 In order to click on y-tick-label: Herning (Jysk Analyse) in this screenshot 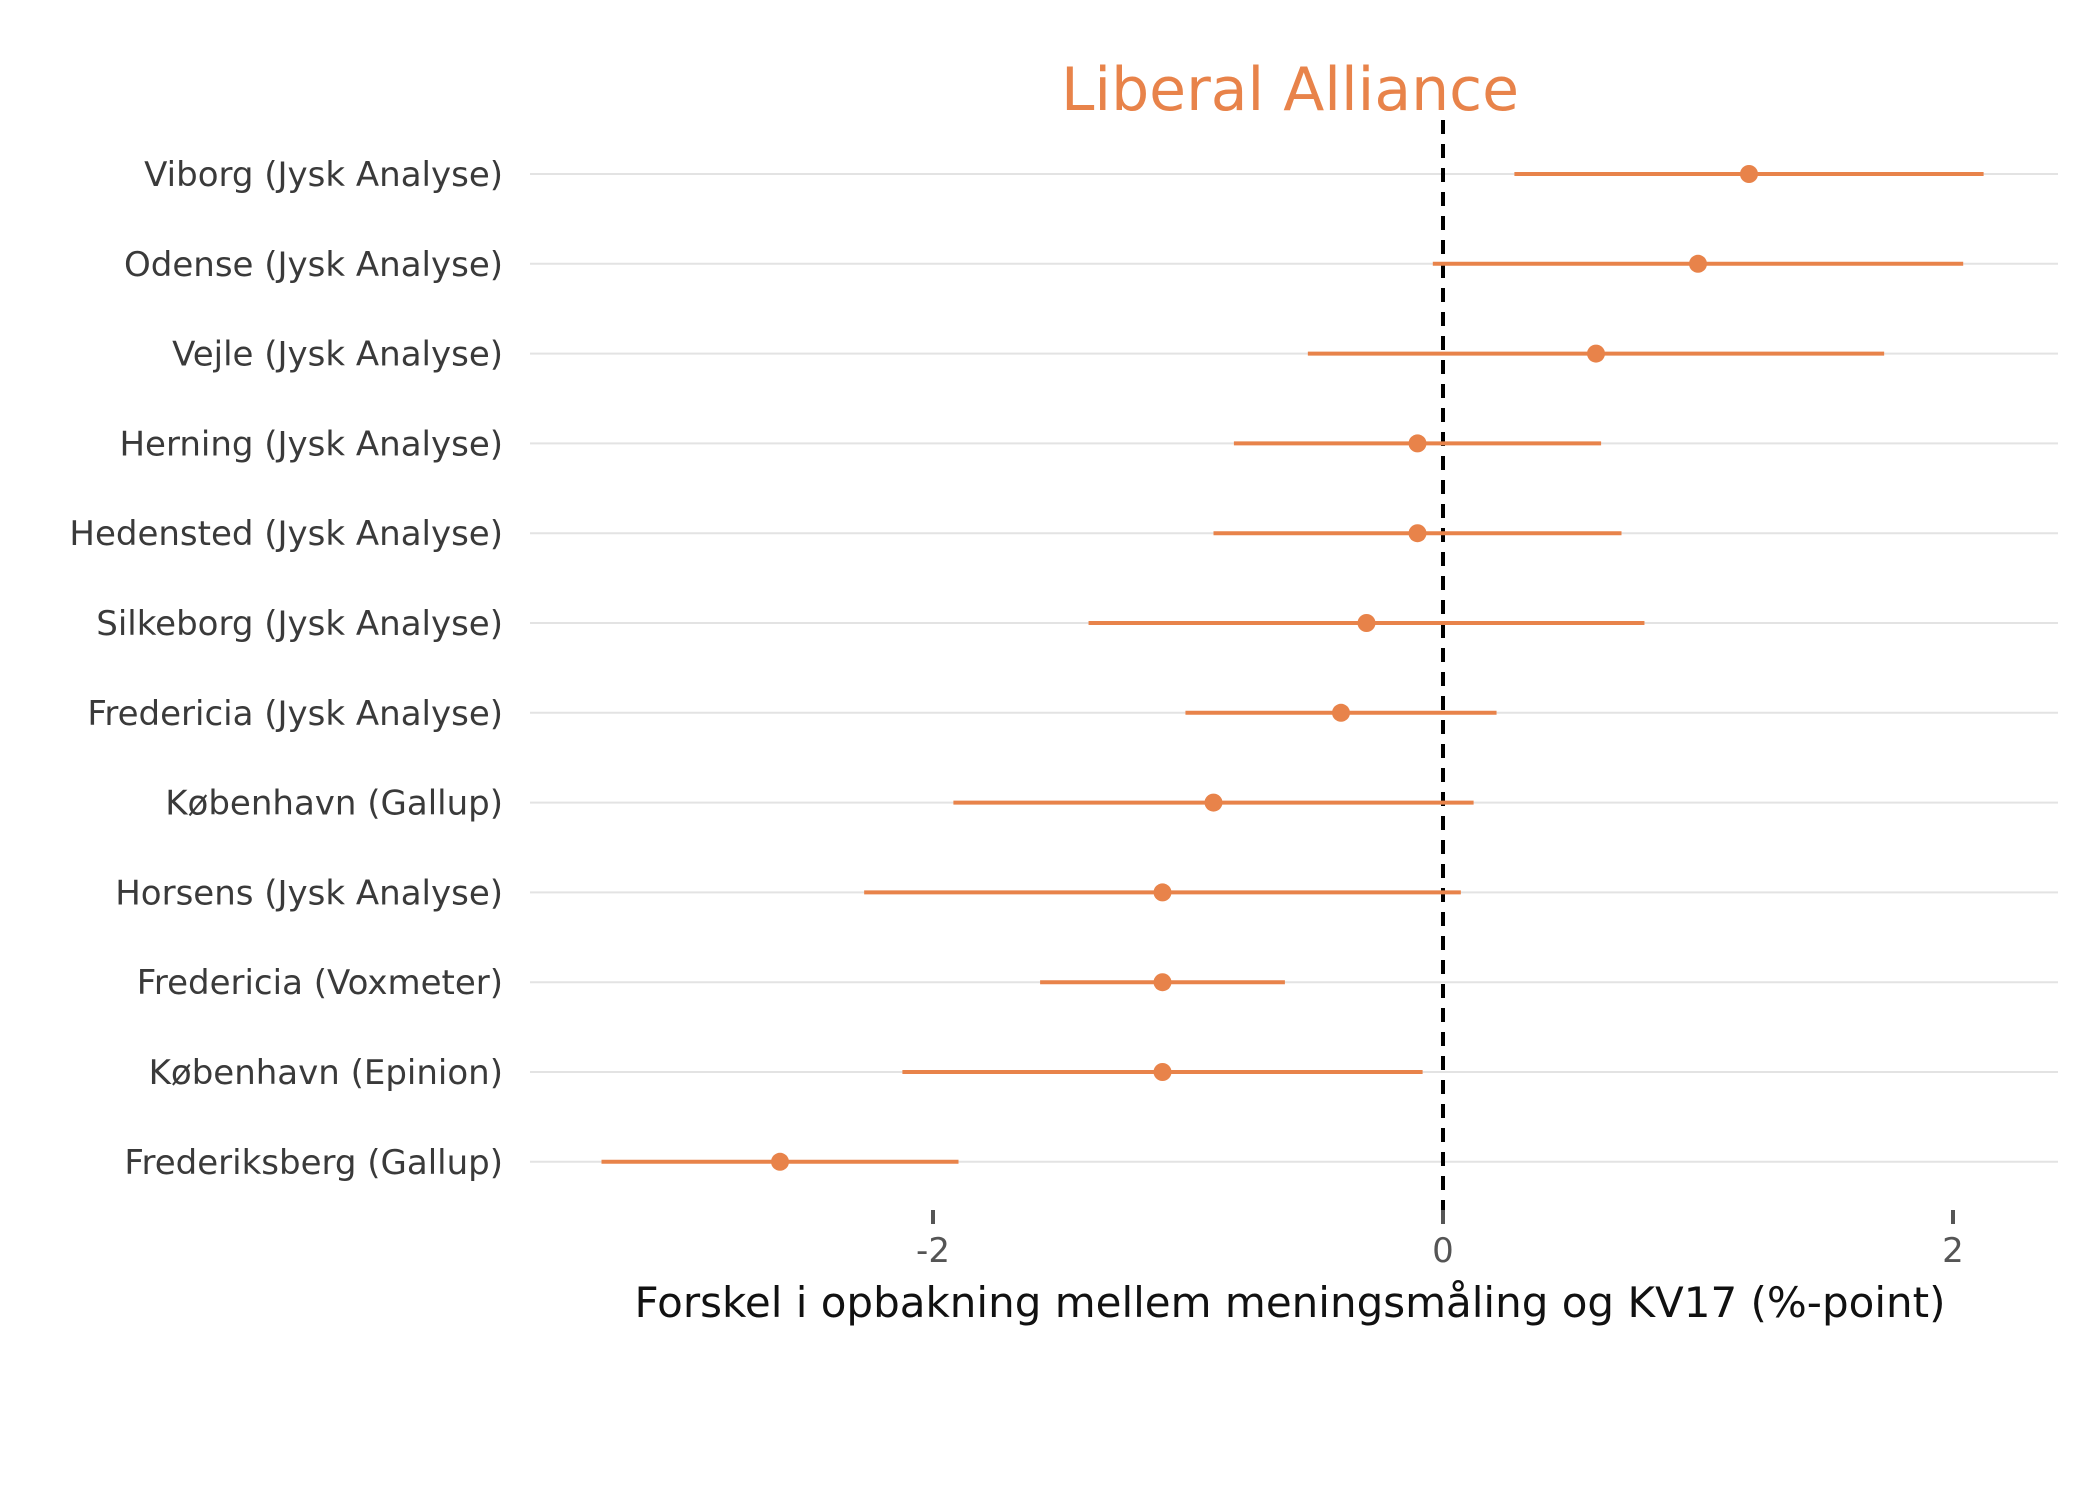, I will do `click(311, 444)`.